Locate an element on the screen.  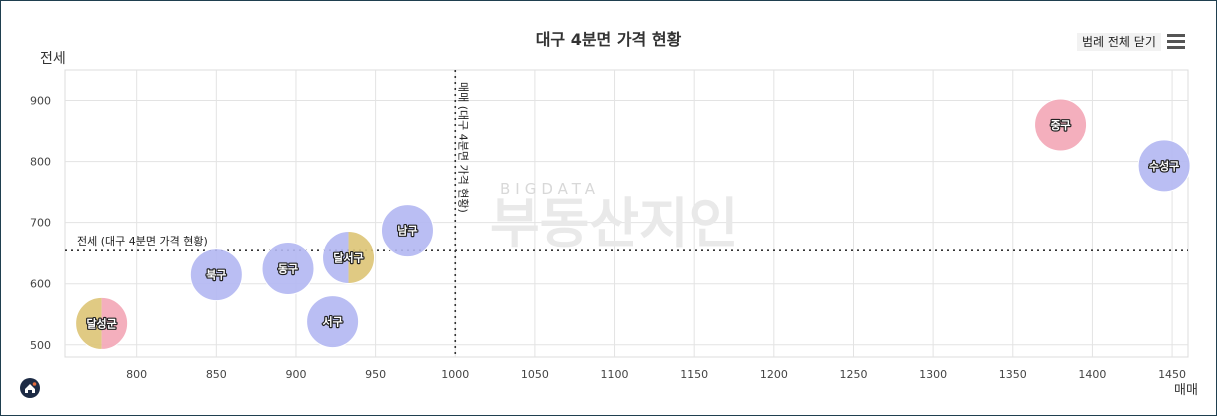
y-tick-label: 900 is located at coordinates (40, 101).